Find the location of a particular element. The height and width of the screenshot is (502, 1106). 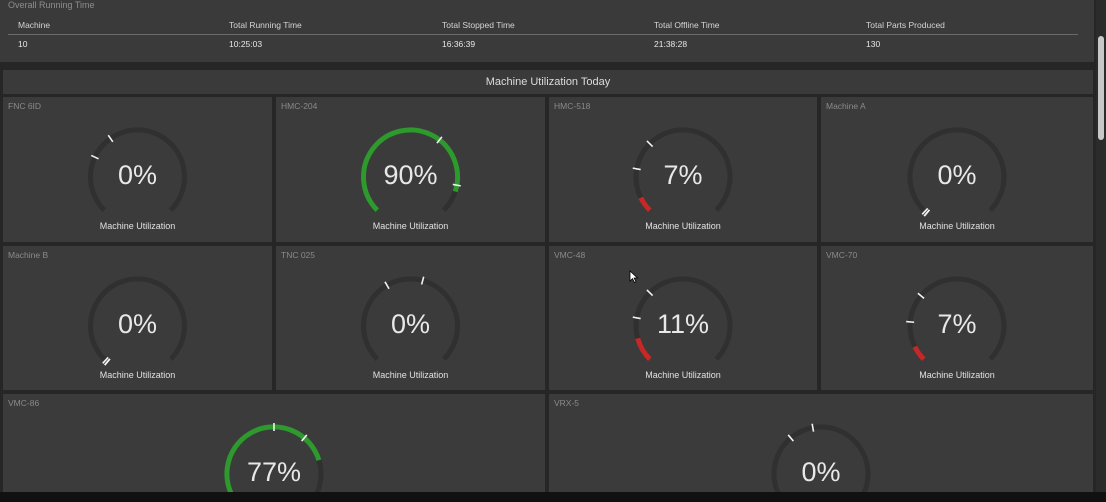

header-offline-time: Total Offline Time is located at coordinates (687, 25).